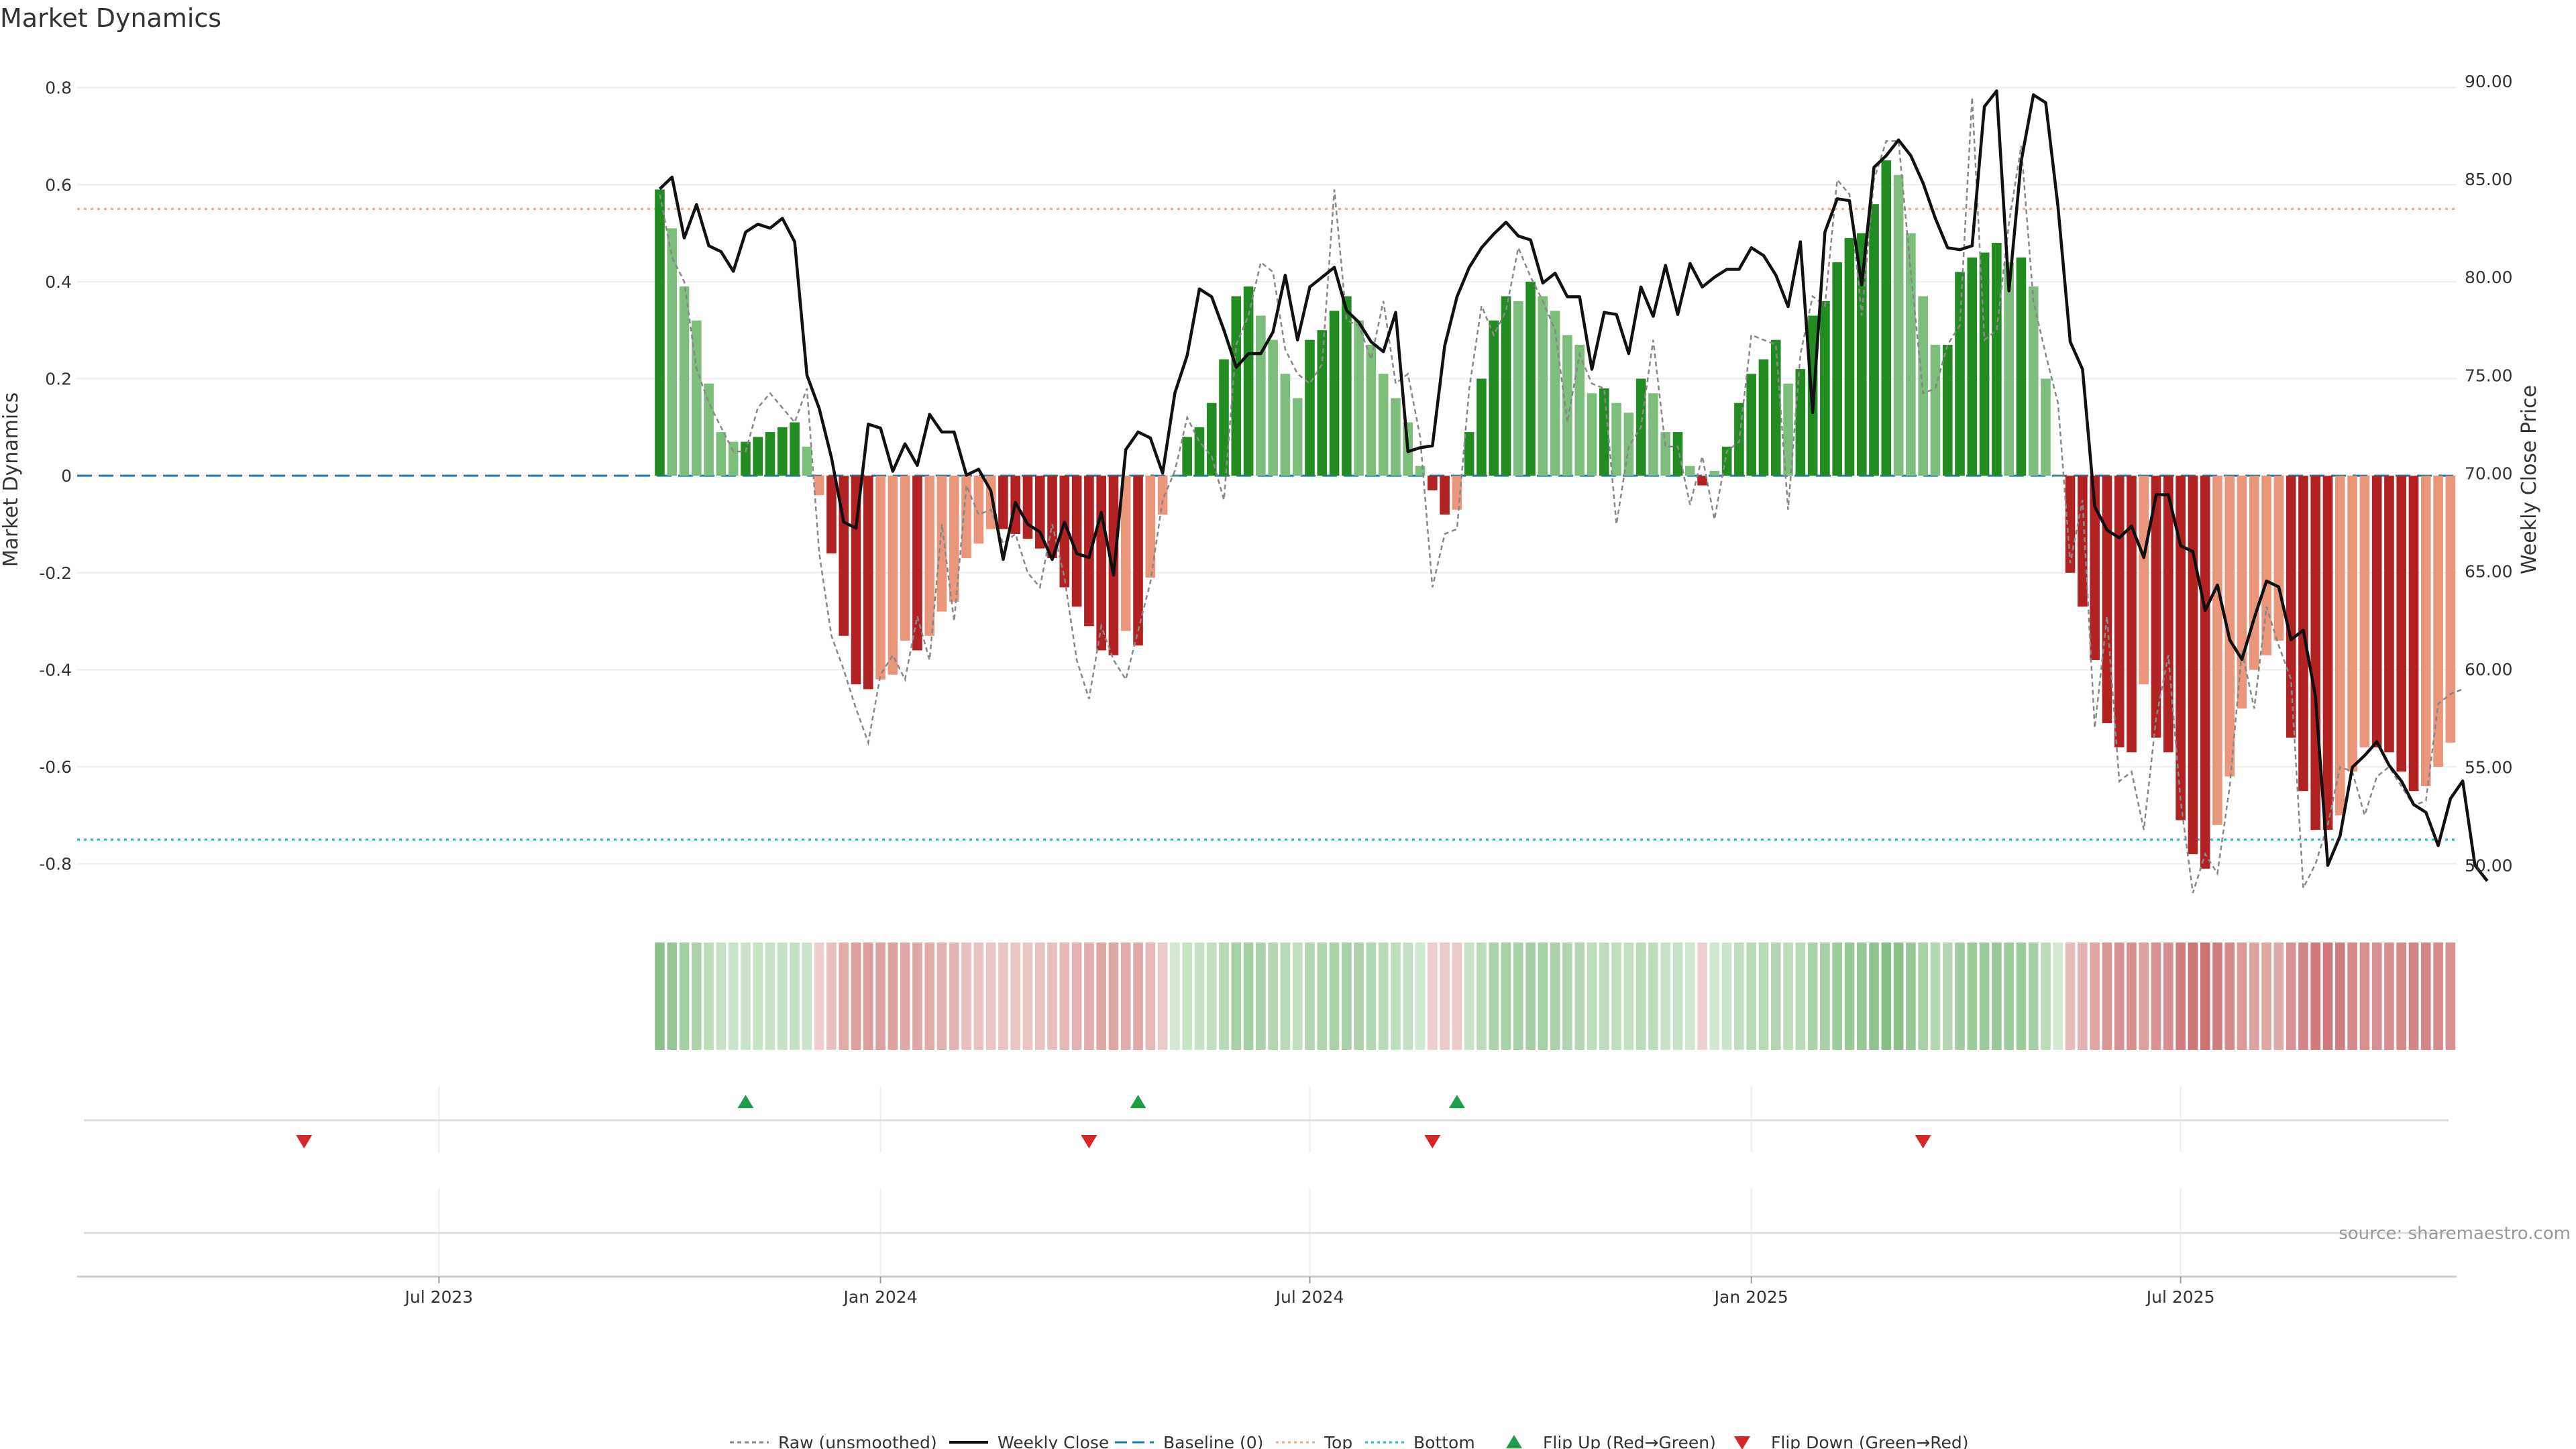 This screenshot has height=1449, width=2576. I want to click on x-axis-ticks: Jul 2023 Jan 2024 Jul 2024 Jan 2025 Jul 2025, so click(1308, 1292).